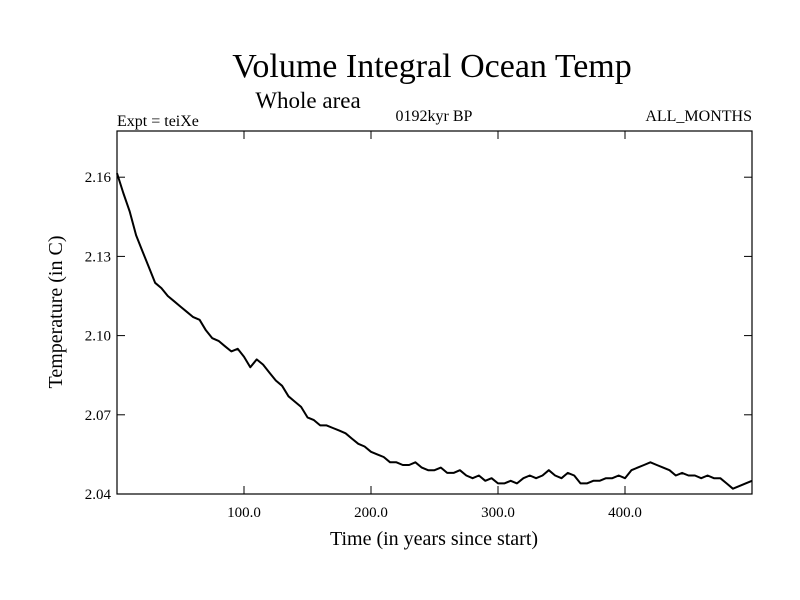 The width and height of the screenshot is (800, 600). I want to click on y-tick-label: 2.16, so click(98, 178).